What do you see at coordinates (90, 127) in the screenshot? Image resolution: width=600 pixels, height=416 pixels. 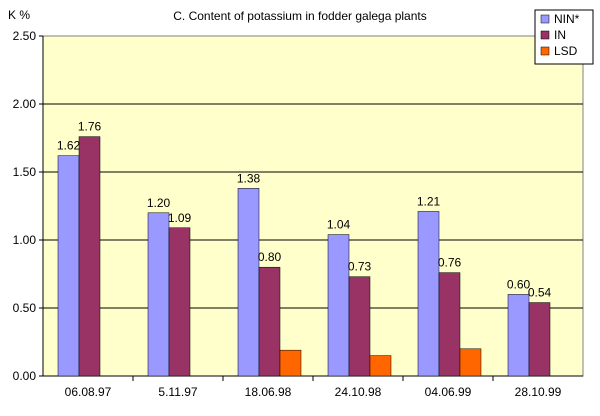 I see `data-label: 1.76` at bounding box center [90, 127].